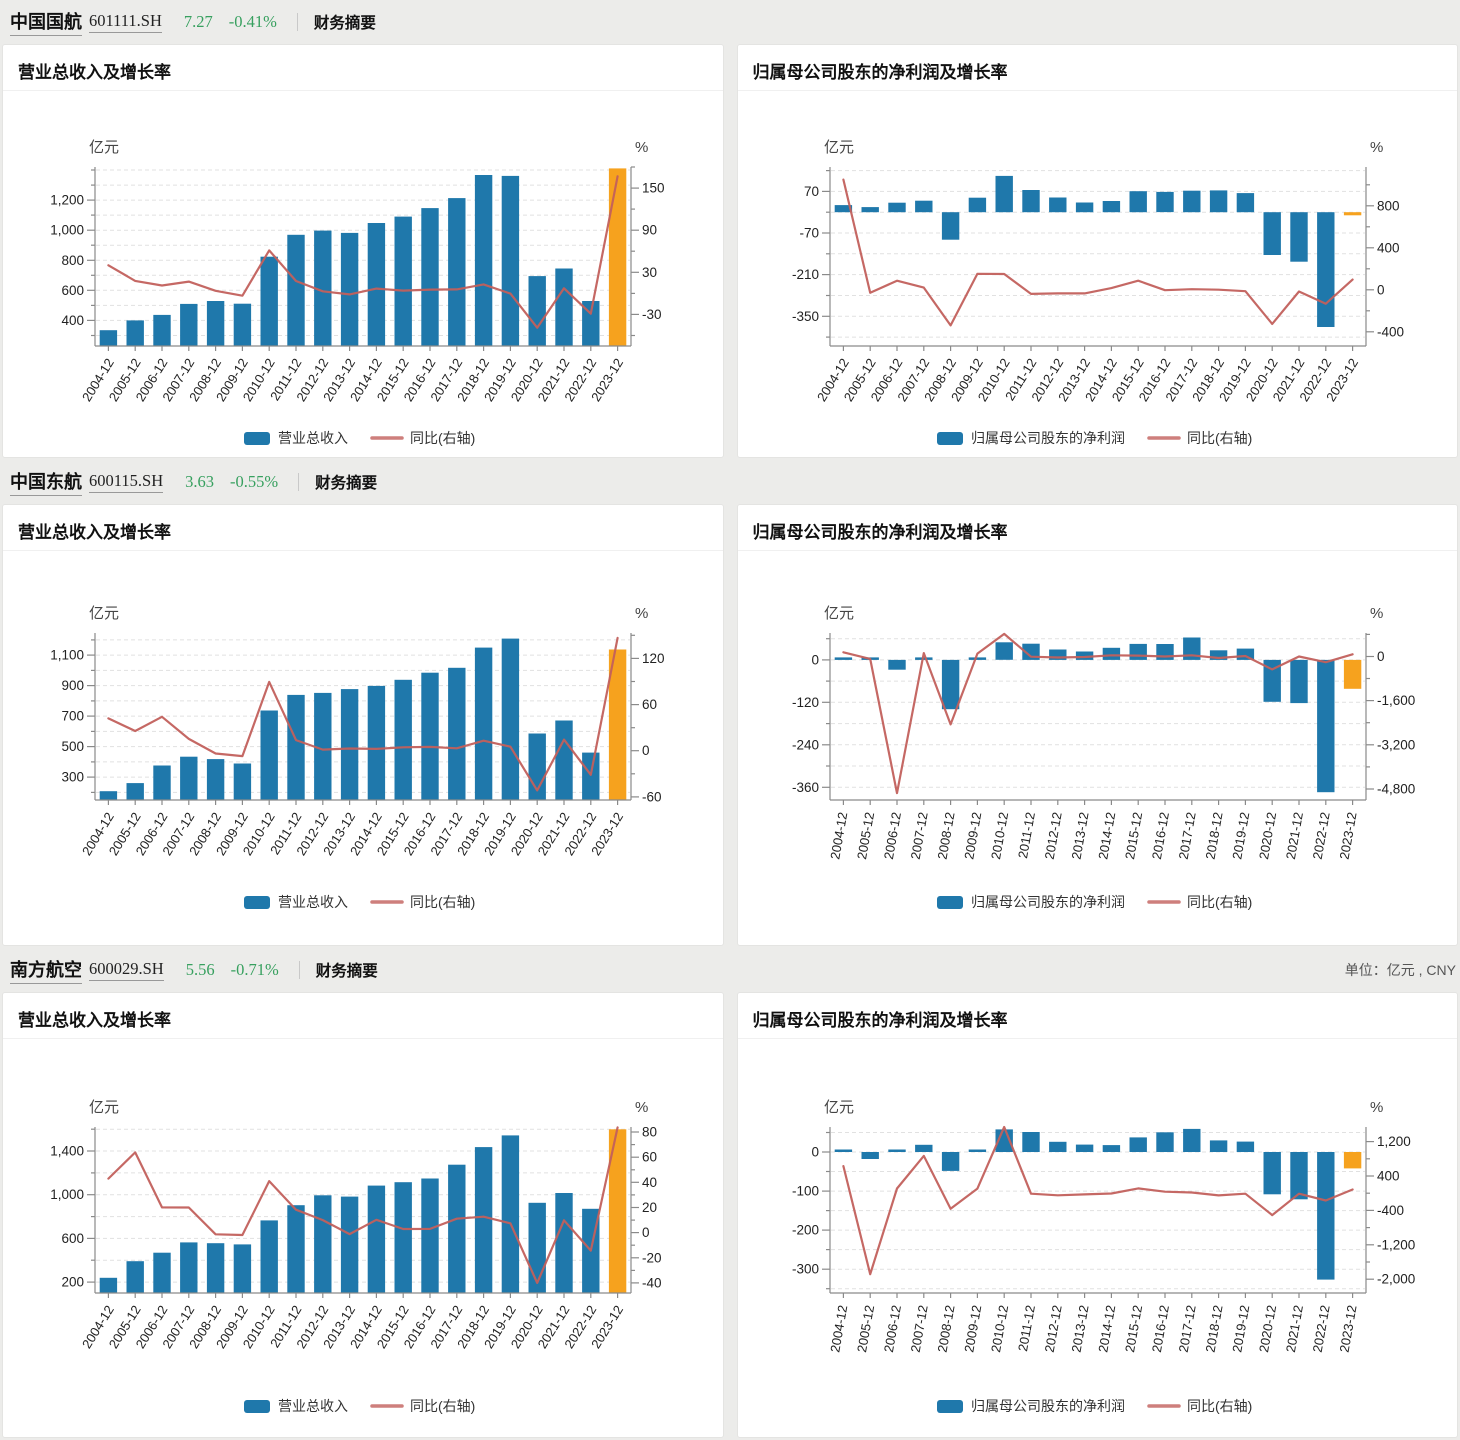 The image size is (1460, 1440). Describe the element at coordinates (804, 254) in the screenshot. I see `left-axis-labels: -350 -210 -70 70` at that location.